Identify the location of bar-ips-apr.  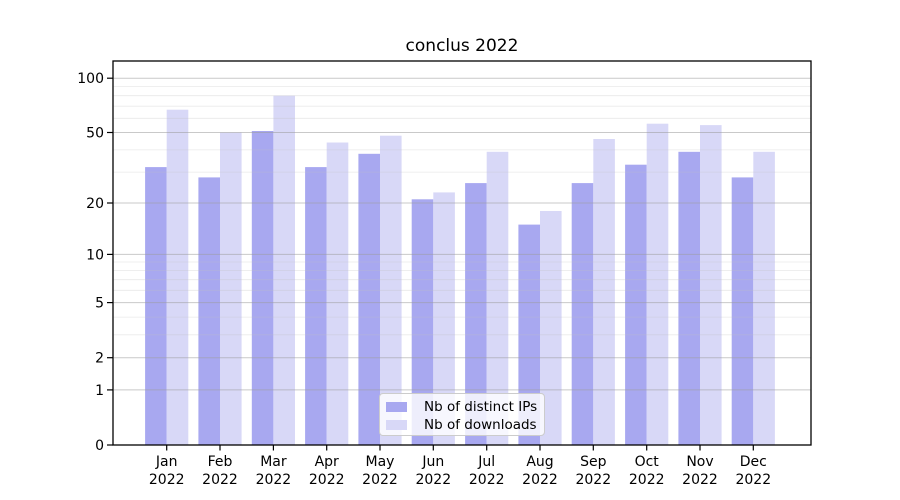
(316, 306).